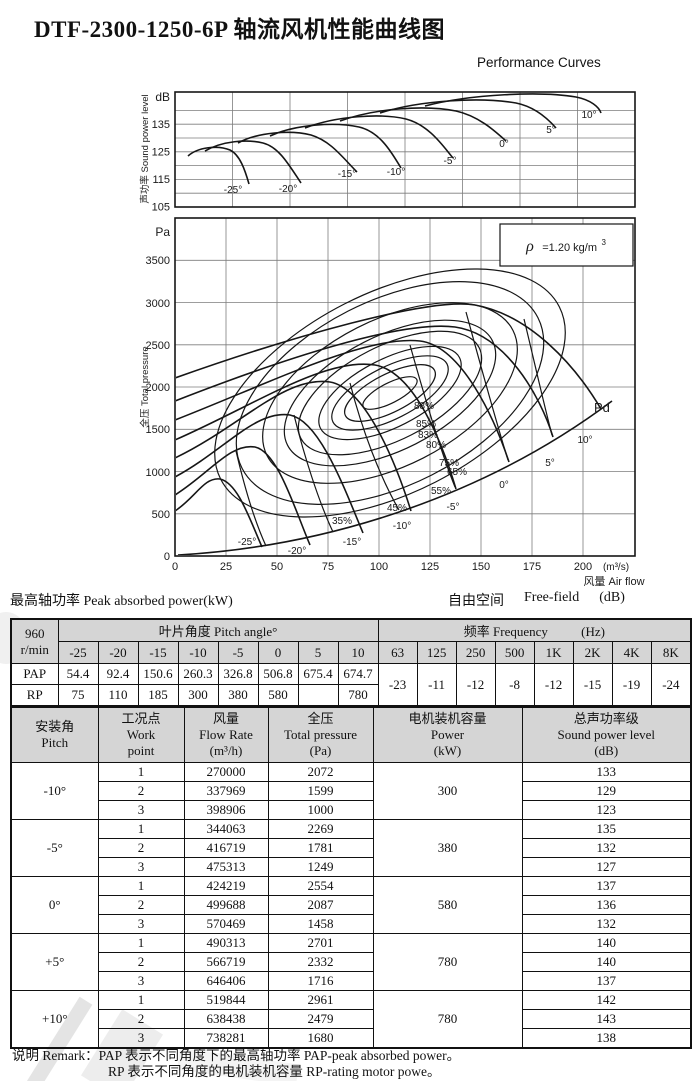 This screenshot has width=700, height=1081. I want to click on curve-label: 10°, so click(588, 115).